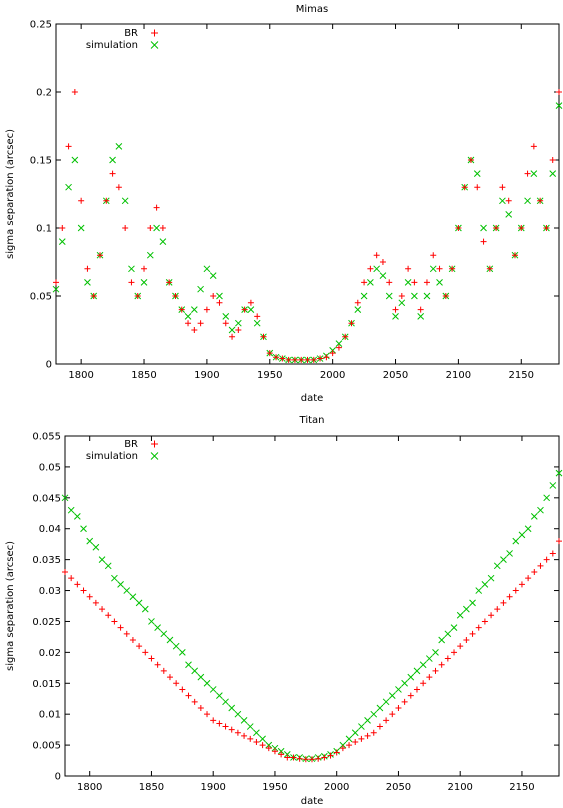  I want to click on x-tick-label: 2150, so click(521, 375).